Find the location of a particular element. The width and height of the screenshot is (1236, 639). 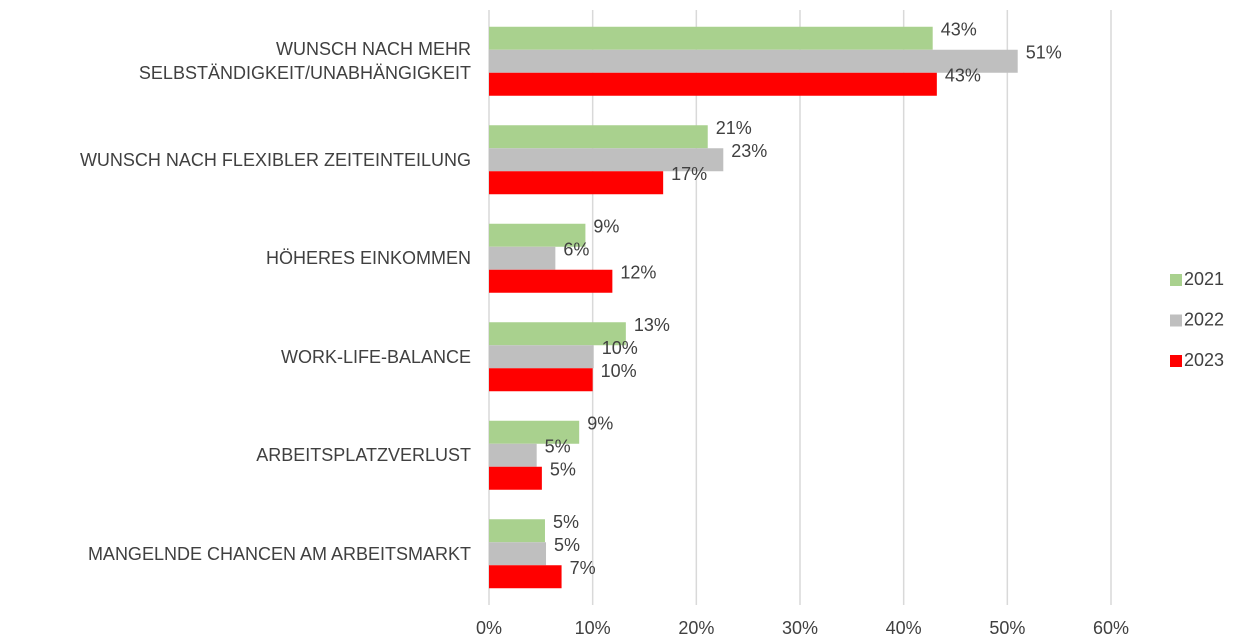

x-tick-label: 50% is located at coordinates (1007, 628).